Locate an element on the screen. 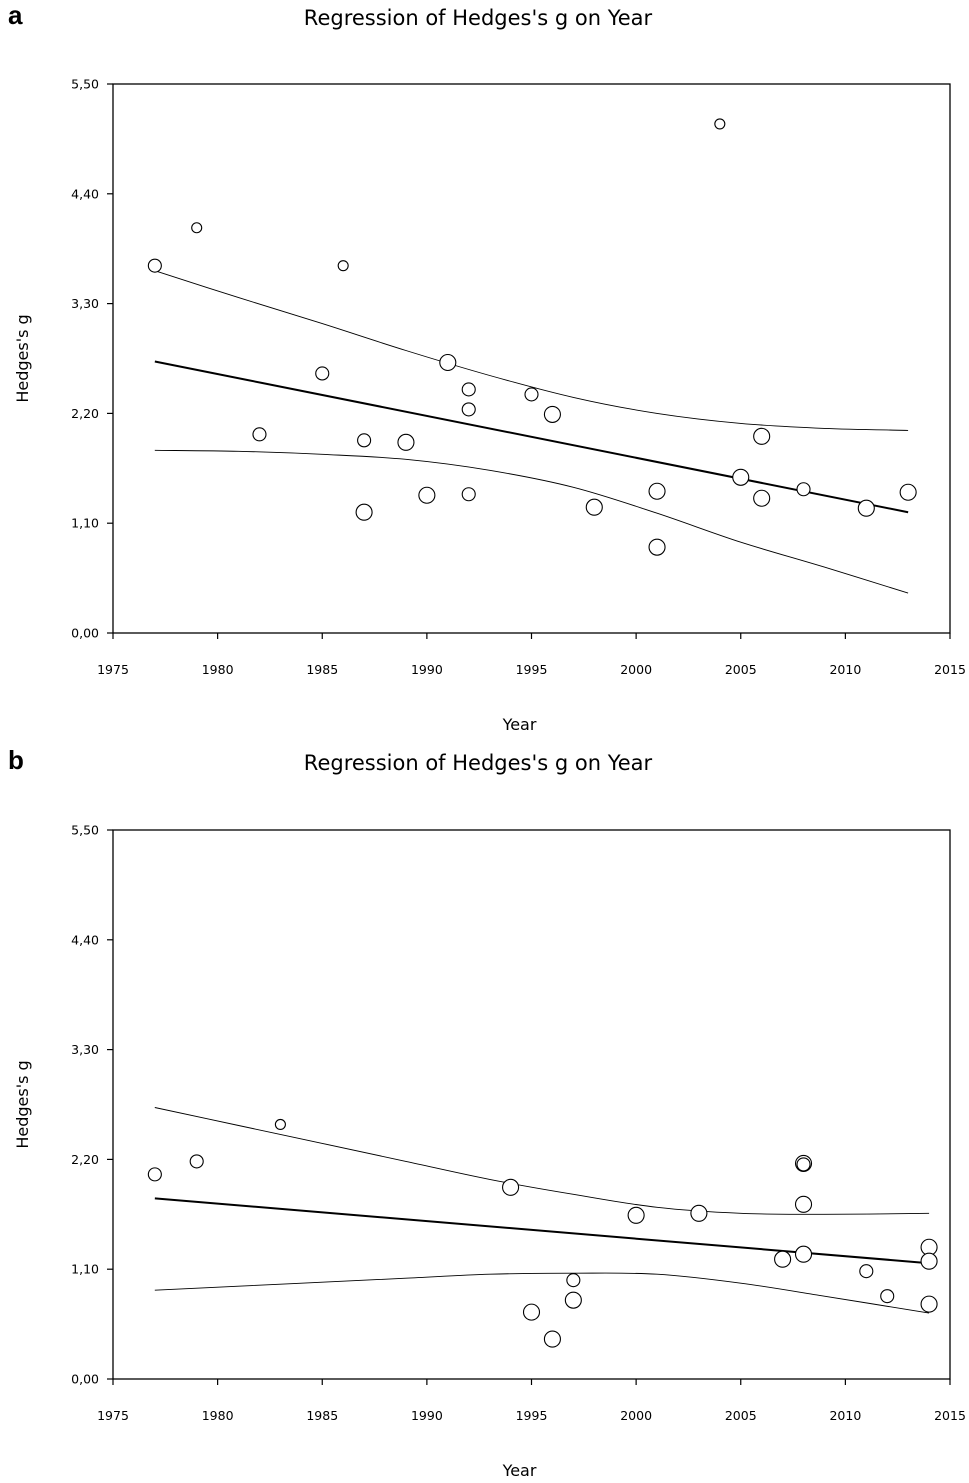 The height and width of the screenshot is (1483, 969). panel-label: a is located at coordinates (15, 15).